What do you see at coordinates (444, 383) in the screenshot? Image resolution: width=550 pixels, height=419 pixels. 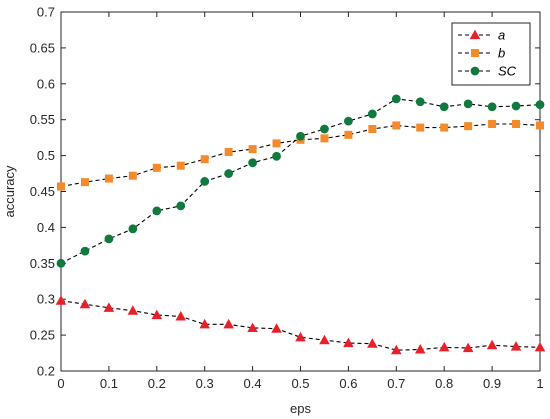 I see `x-tick-label: 0.8` at bounding box center [444, 383].